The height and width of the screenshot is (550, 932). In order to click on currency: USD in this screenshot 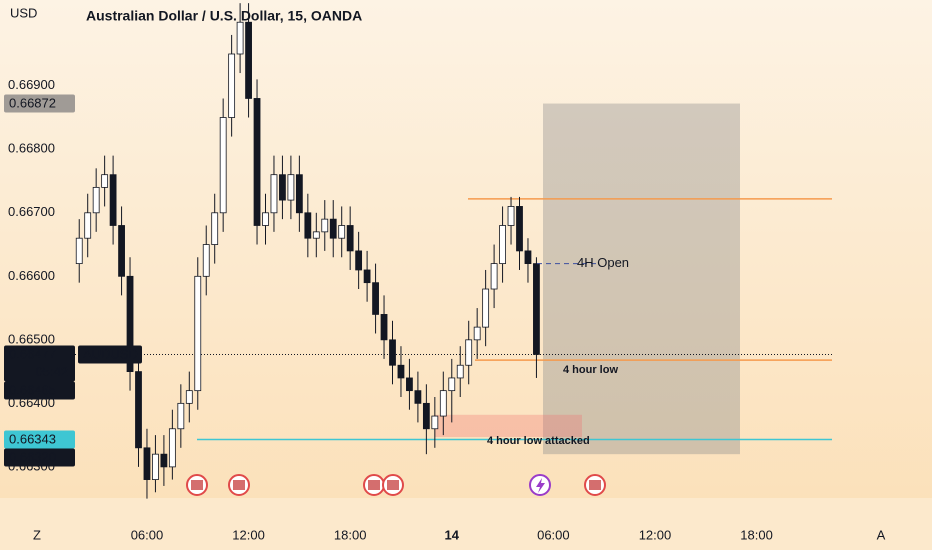, I will do `click(23, 12)`.